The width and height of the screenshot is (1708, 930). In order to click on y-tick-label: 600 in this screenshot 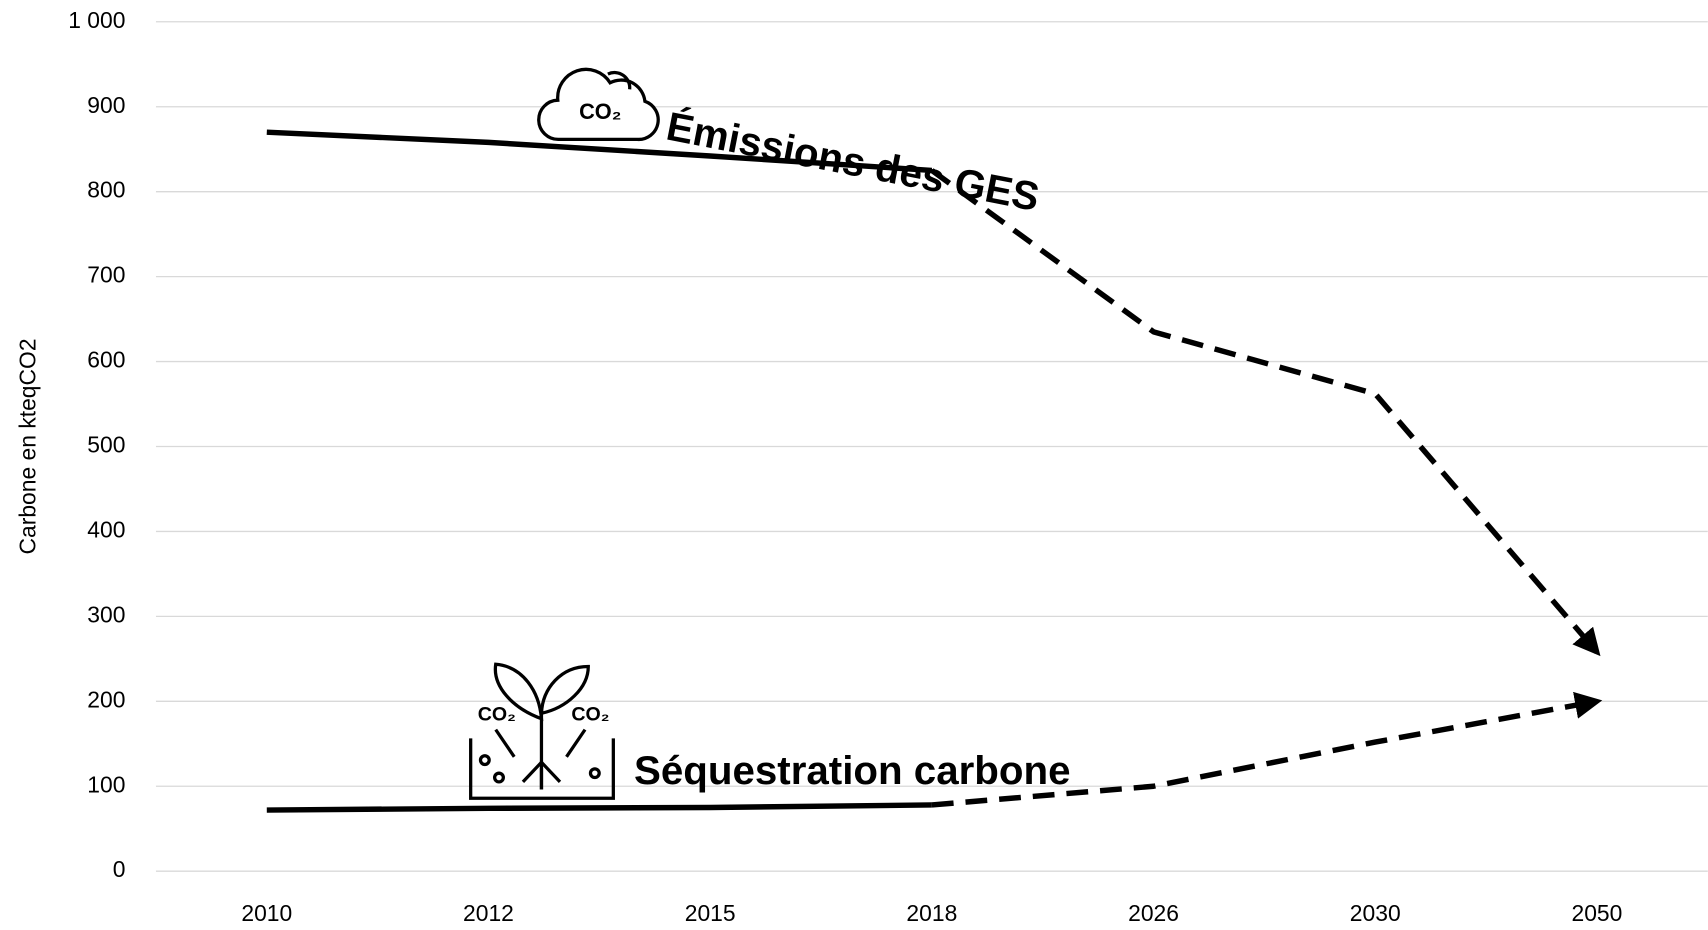, I will do `click(106, 360)`.